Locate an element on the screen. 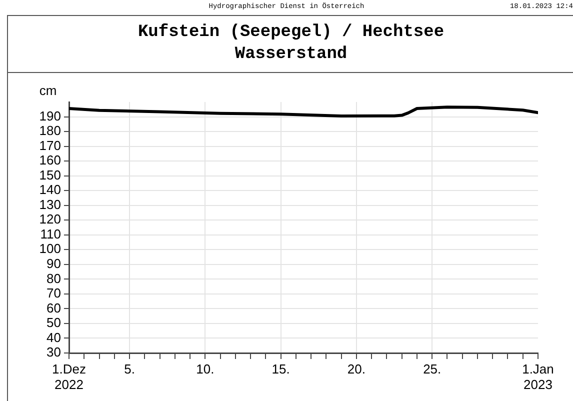 Image resolution: width=573 pixels, height=401 pixels. y-tick-label: 140 is located at coordinates (50, 190).